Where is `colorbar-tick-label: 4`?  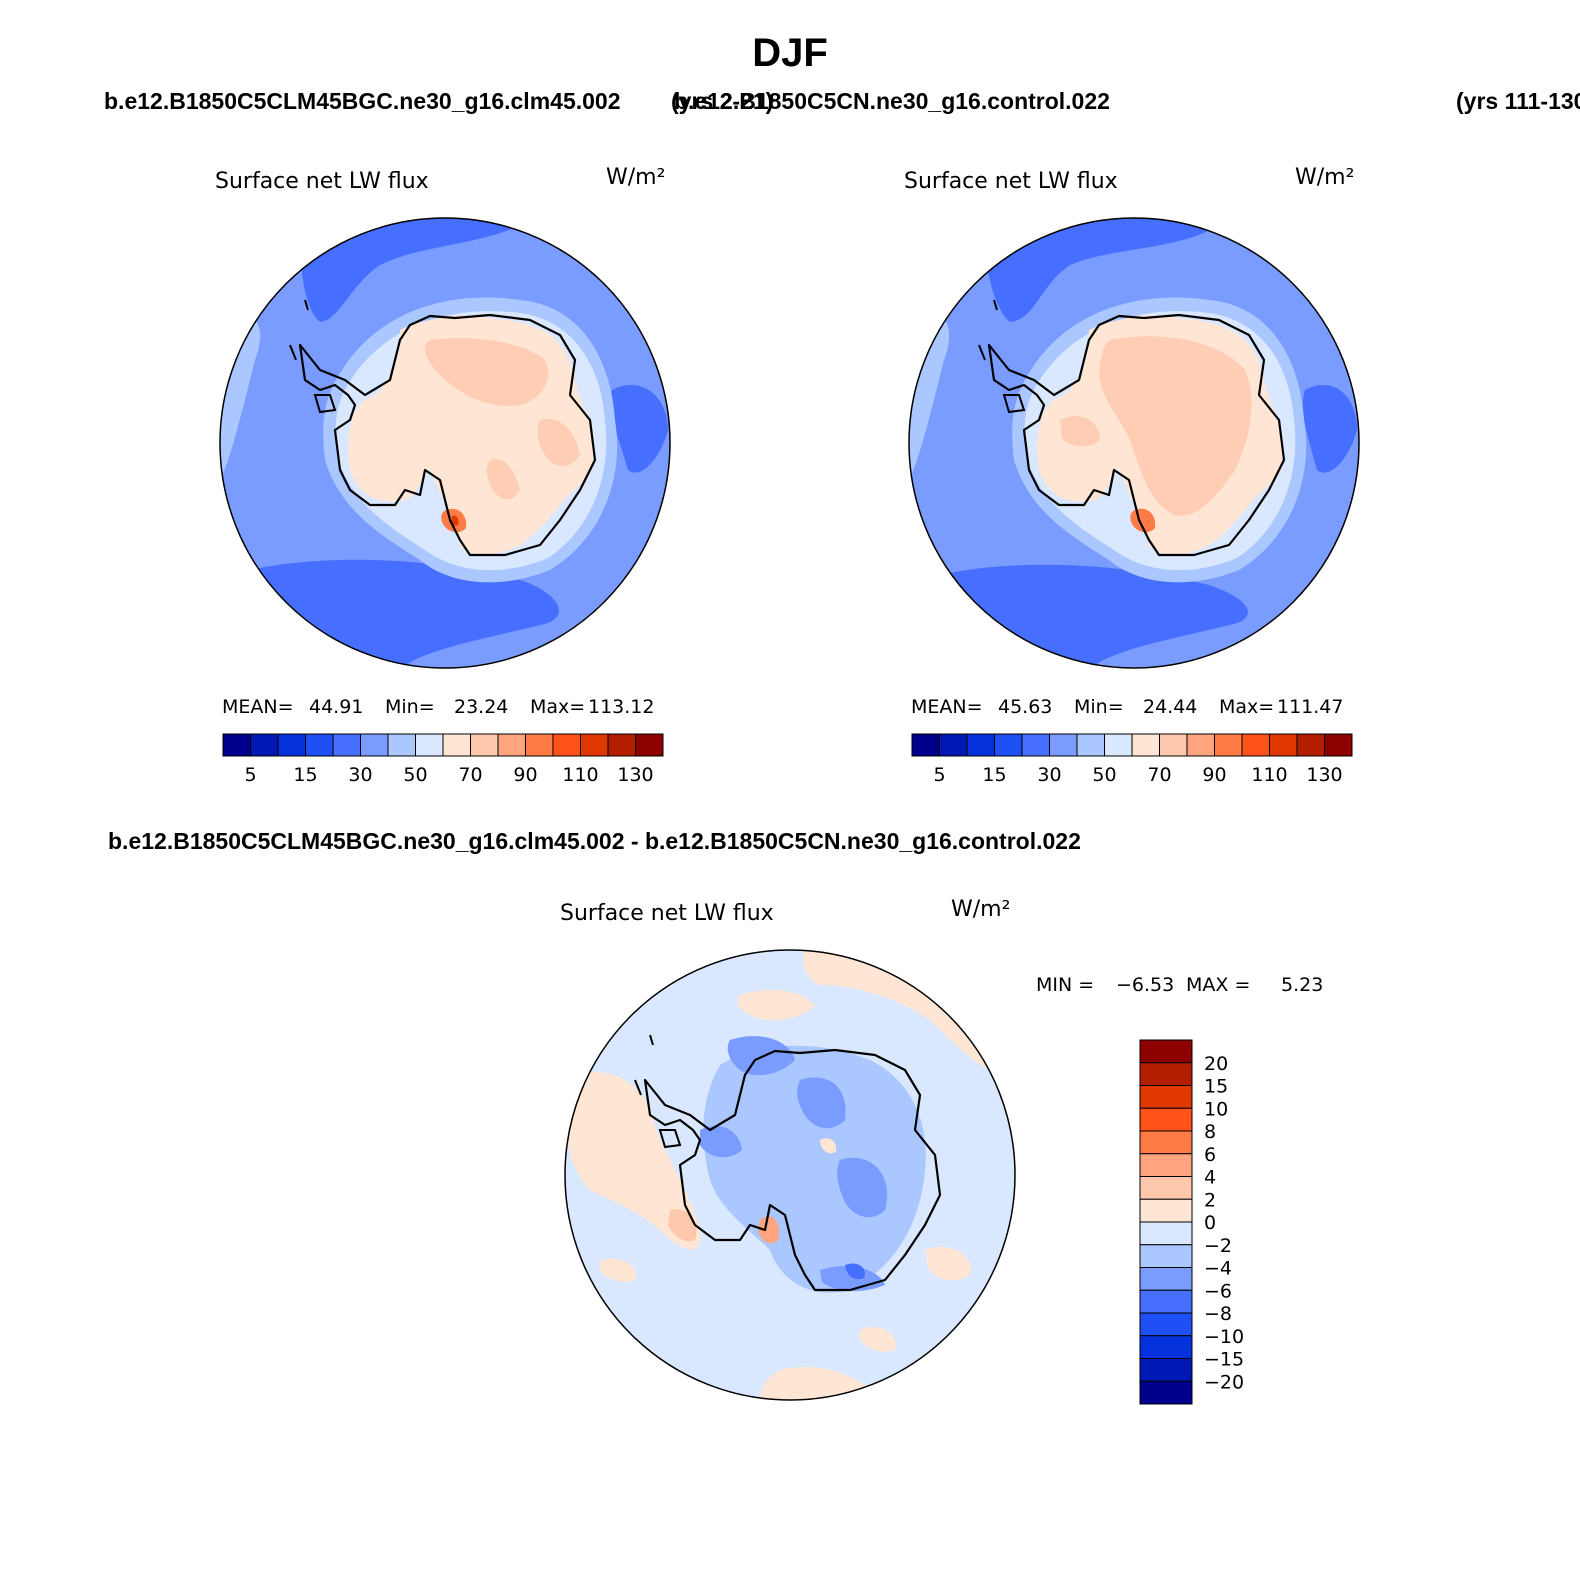
colorbar-tick-label: 4 is located at coordinates (1210, 1178).